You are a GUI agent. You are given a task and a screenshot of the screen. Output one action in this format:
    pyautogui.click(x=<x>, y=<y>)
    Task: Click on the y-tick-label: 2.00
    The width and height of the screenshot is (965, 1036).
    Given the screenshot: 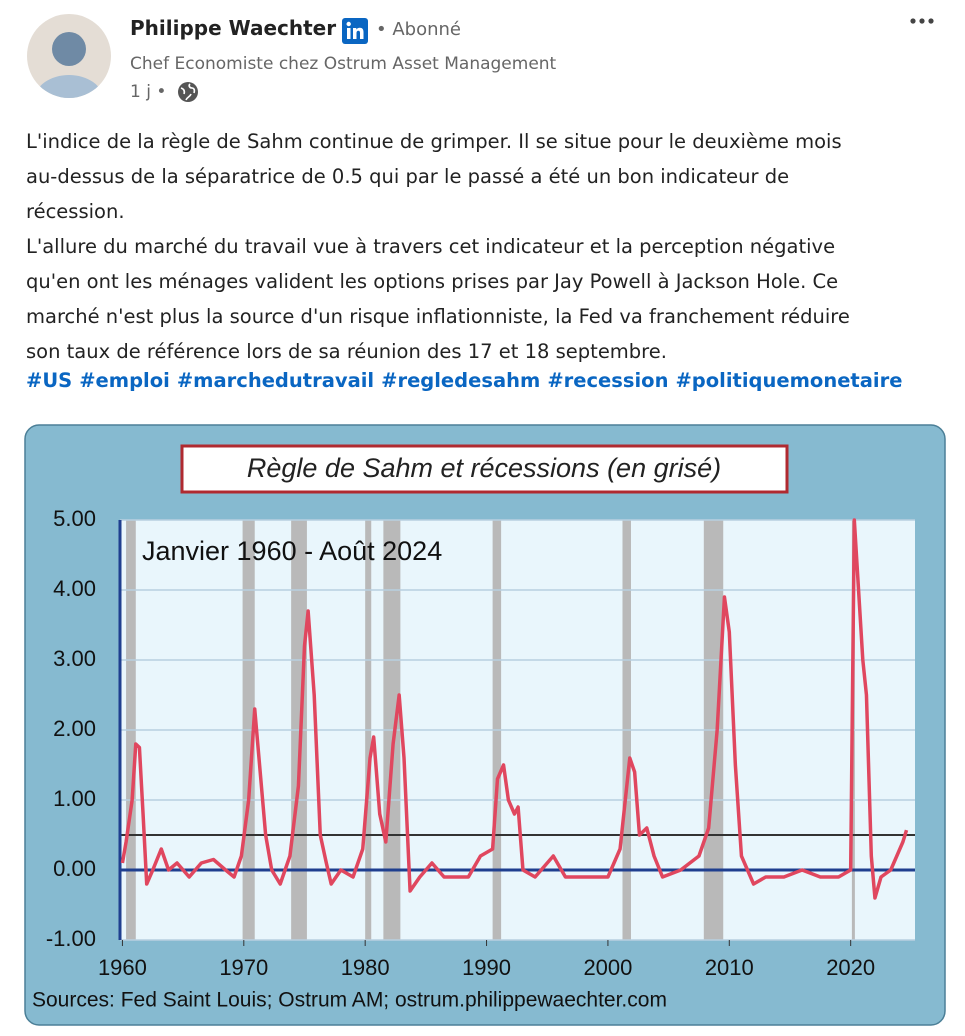 What is the action you would take?
    pyautogui.click(x=74, y=728)
    